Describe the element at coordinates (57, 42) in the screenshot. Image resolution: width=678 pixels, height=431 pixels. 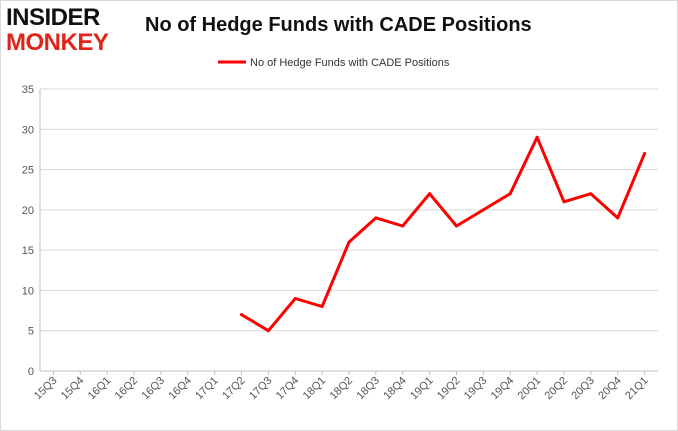
I see `logo-text-bottom: MONKEY` at that location.